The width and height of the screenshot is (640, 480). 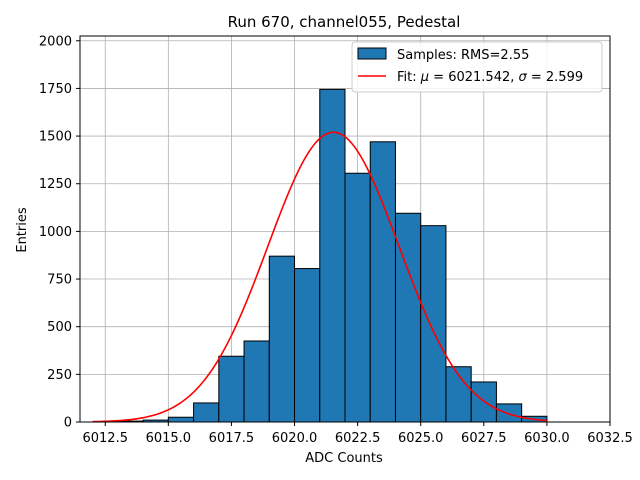 What do you see at coordinates (59, 327) in the screenshot?
I see `y-tick-label-2: 500` at bounding box center [59, 327].